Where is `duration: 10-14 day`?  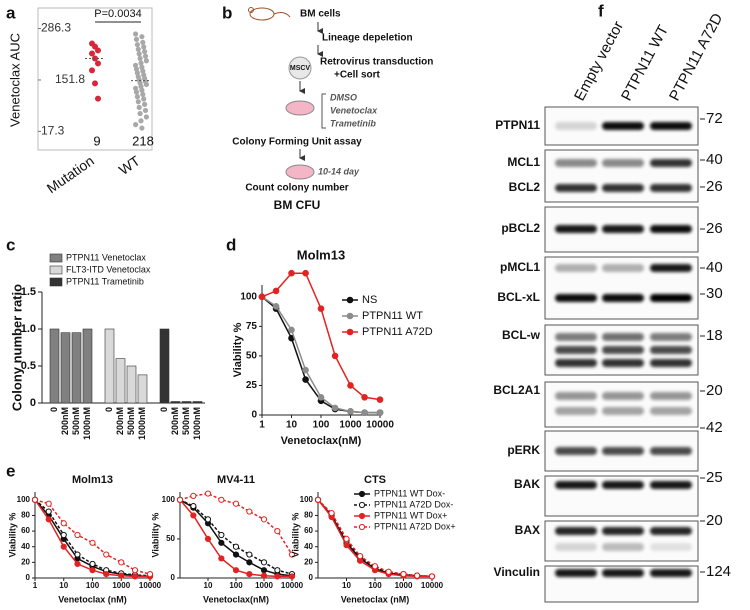
duration: 10-14 day is located at coordinates (339, 171).